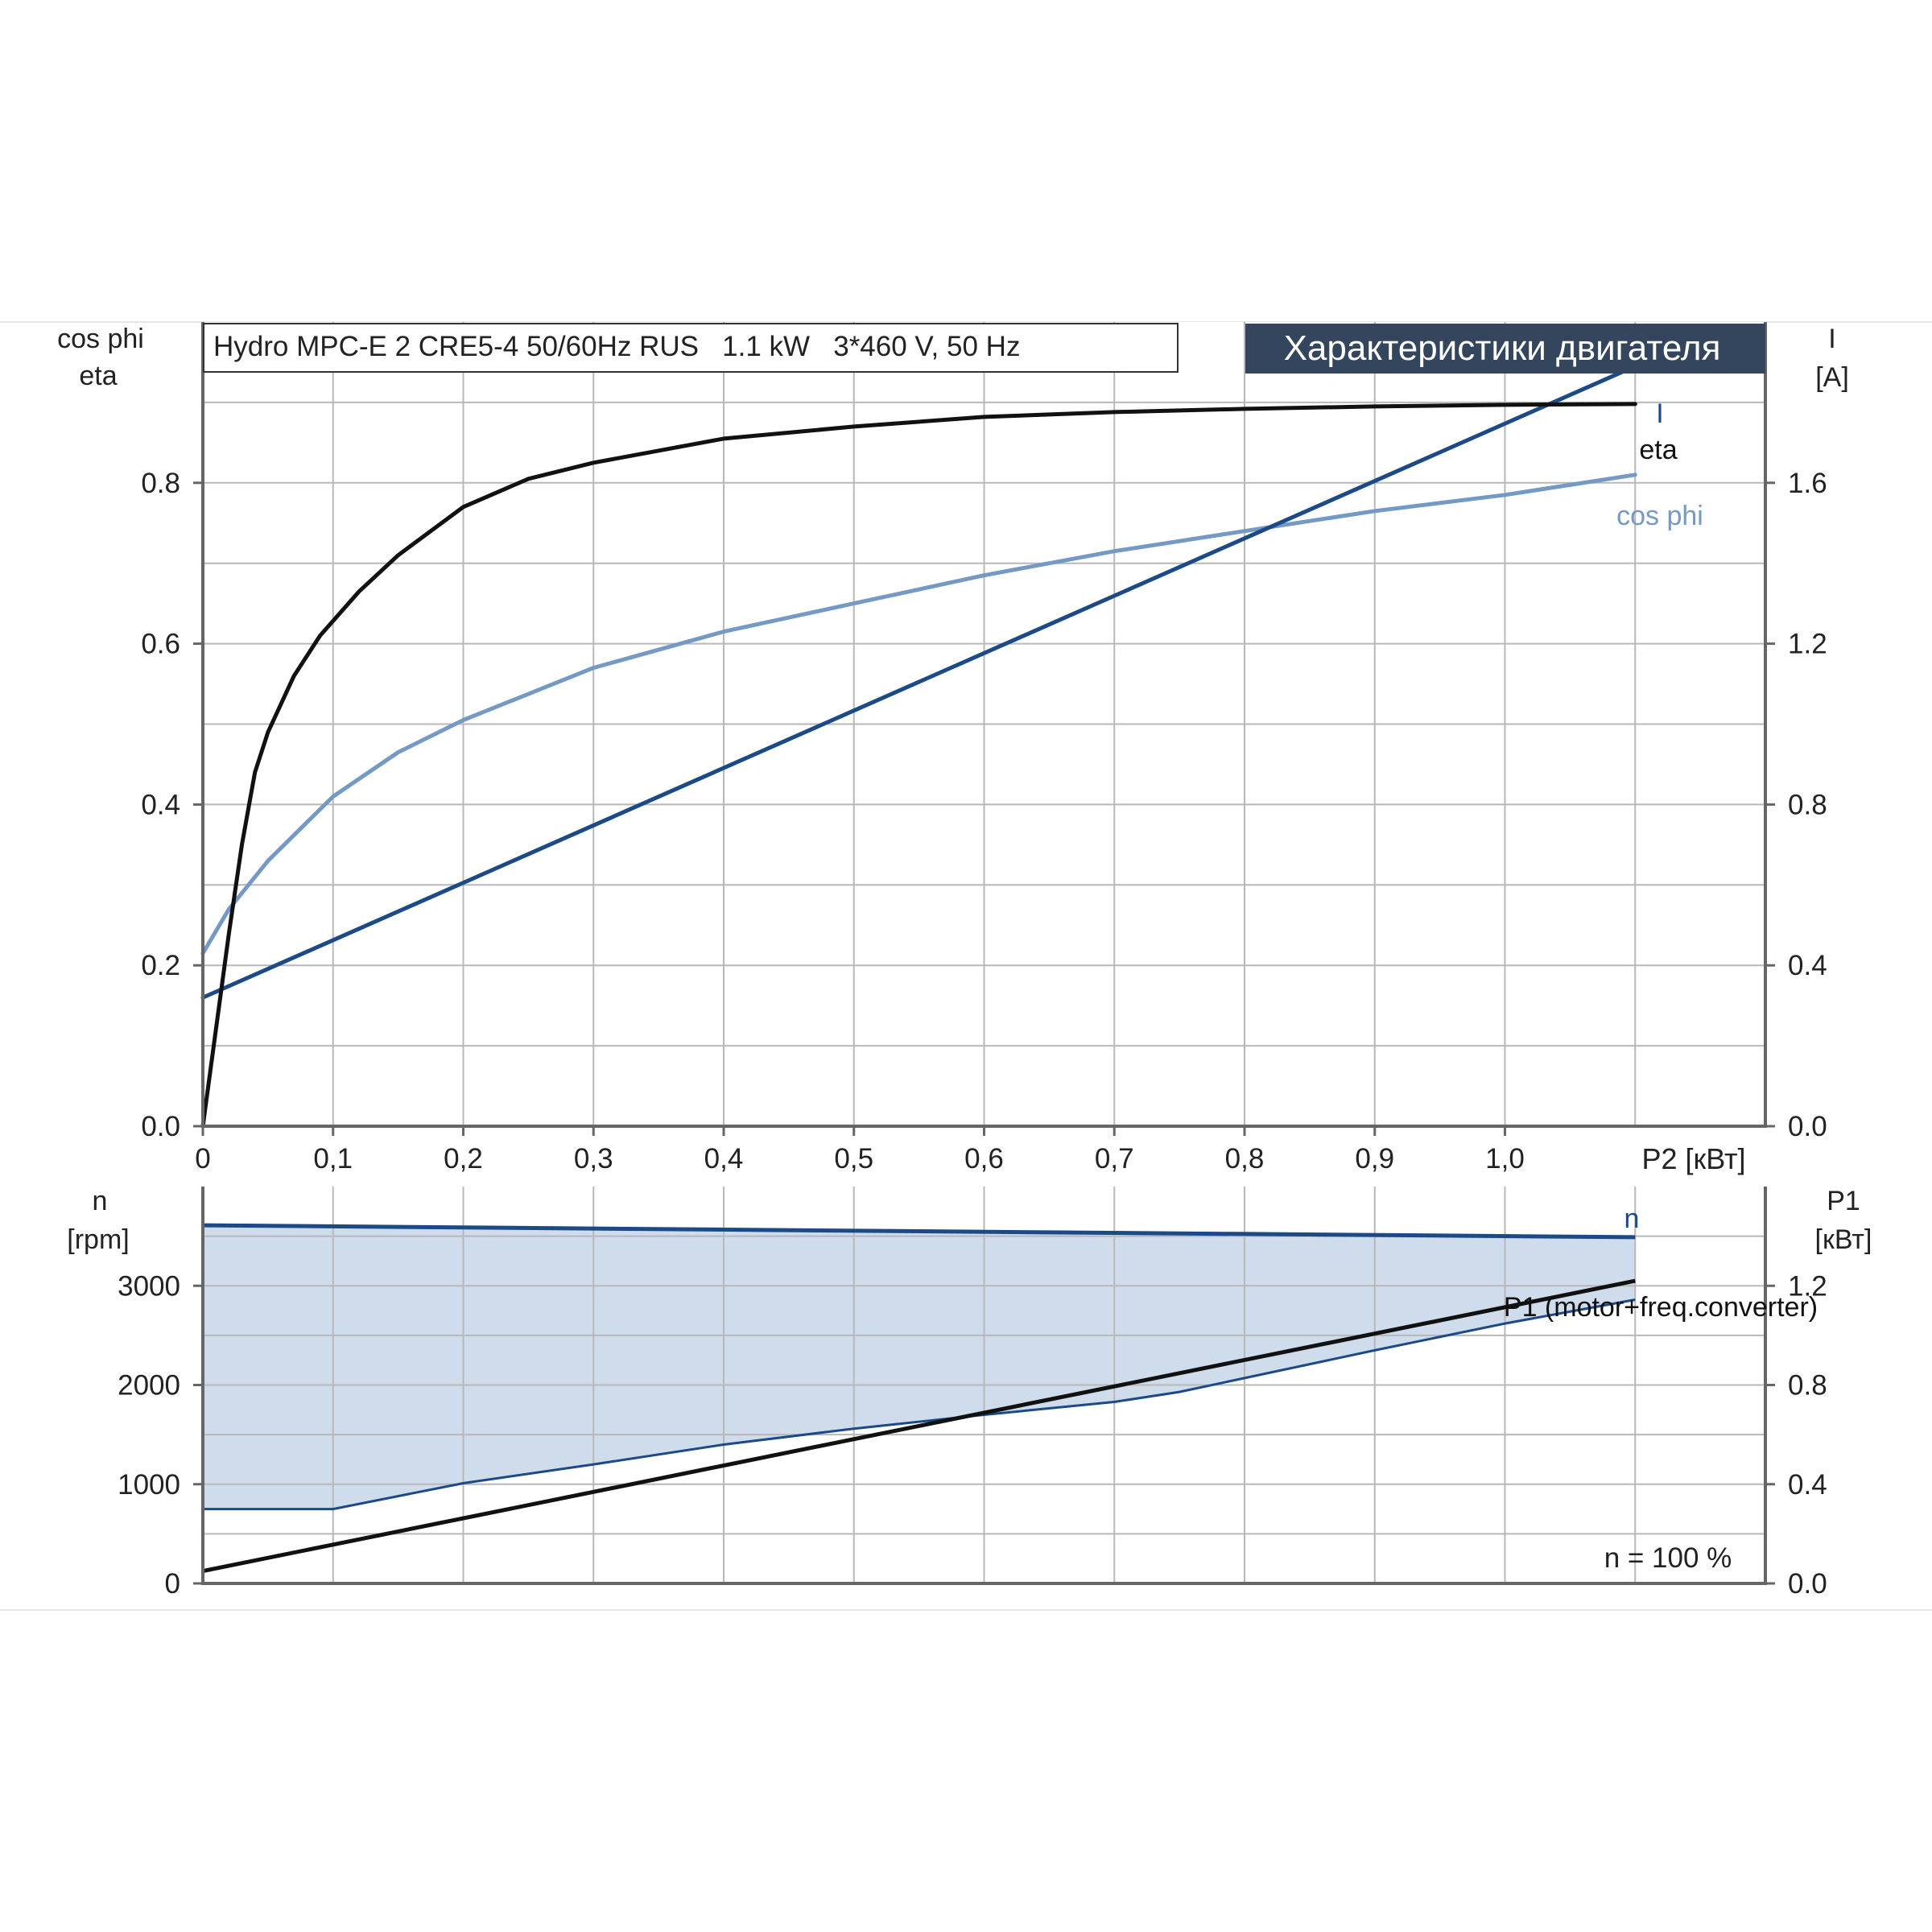 The width and height of the screenshot is (1932, 1932). I want to click on chart-title: Характеристики двигателя, so click(1502, 348).